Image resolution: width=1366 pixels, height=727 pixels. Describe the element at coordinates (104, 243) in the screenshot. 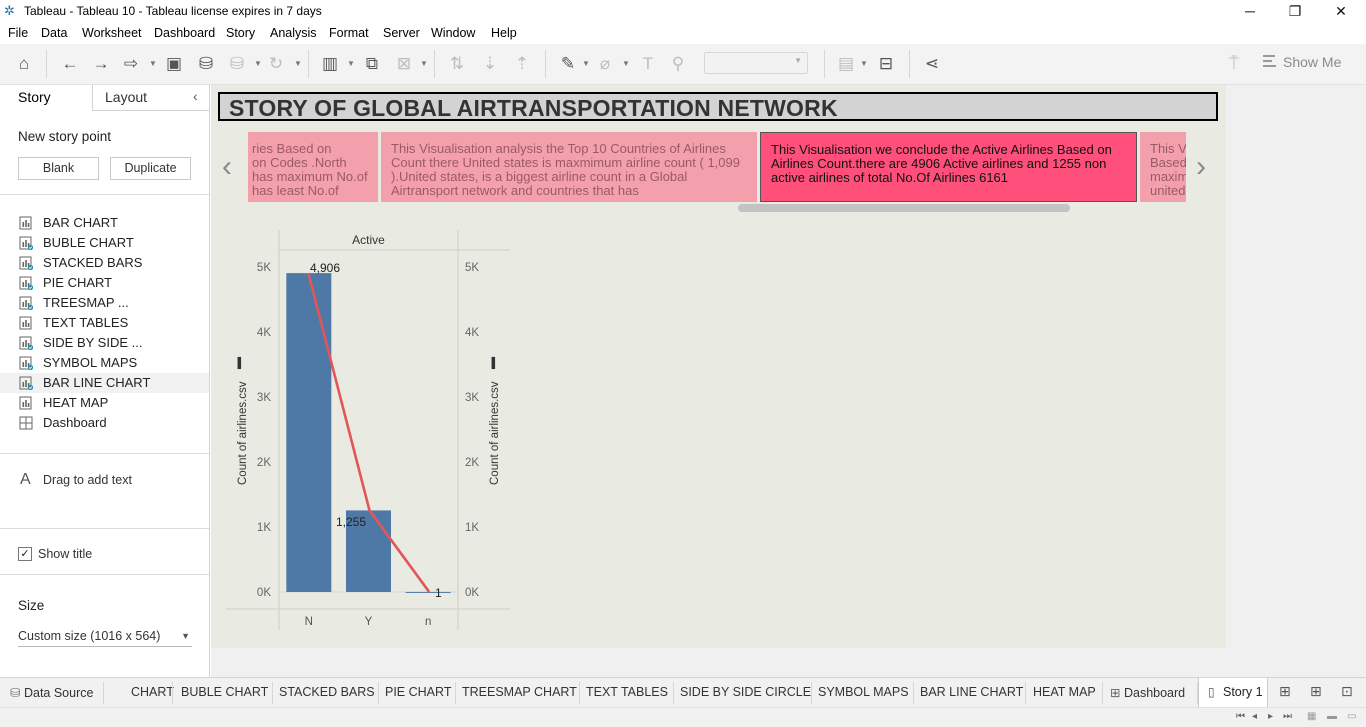

I see `sheet-list-item: BUBLE CHART` at that location.